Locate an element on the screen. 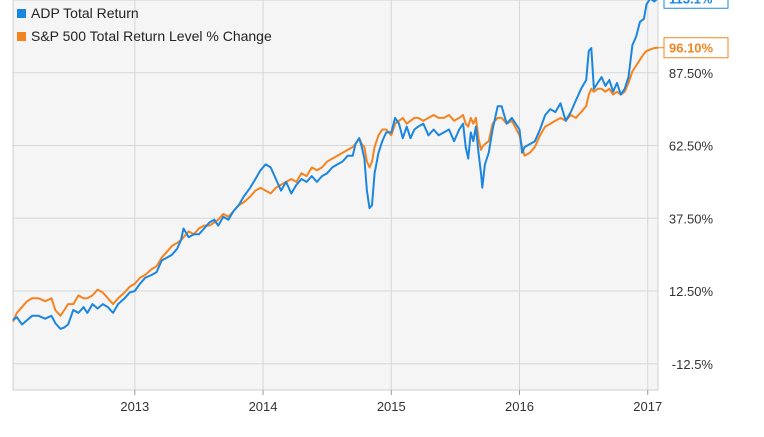  legend-label: ADP Total Return is located at coordinates (85, 13).